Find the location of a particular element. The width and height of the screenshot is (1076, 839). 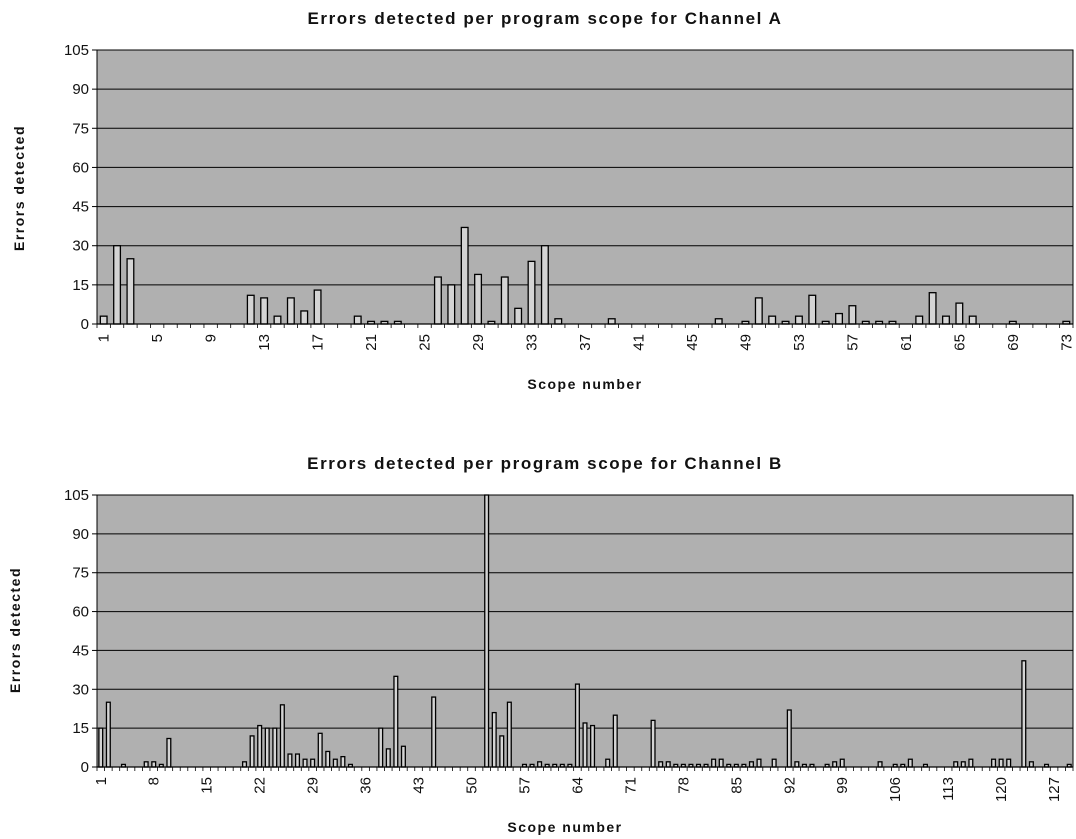

chart-a-x-tick-label: 69 is located at coordinates (1013, 342).